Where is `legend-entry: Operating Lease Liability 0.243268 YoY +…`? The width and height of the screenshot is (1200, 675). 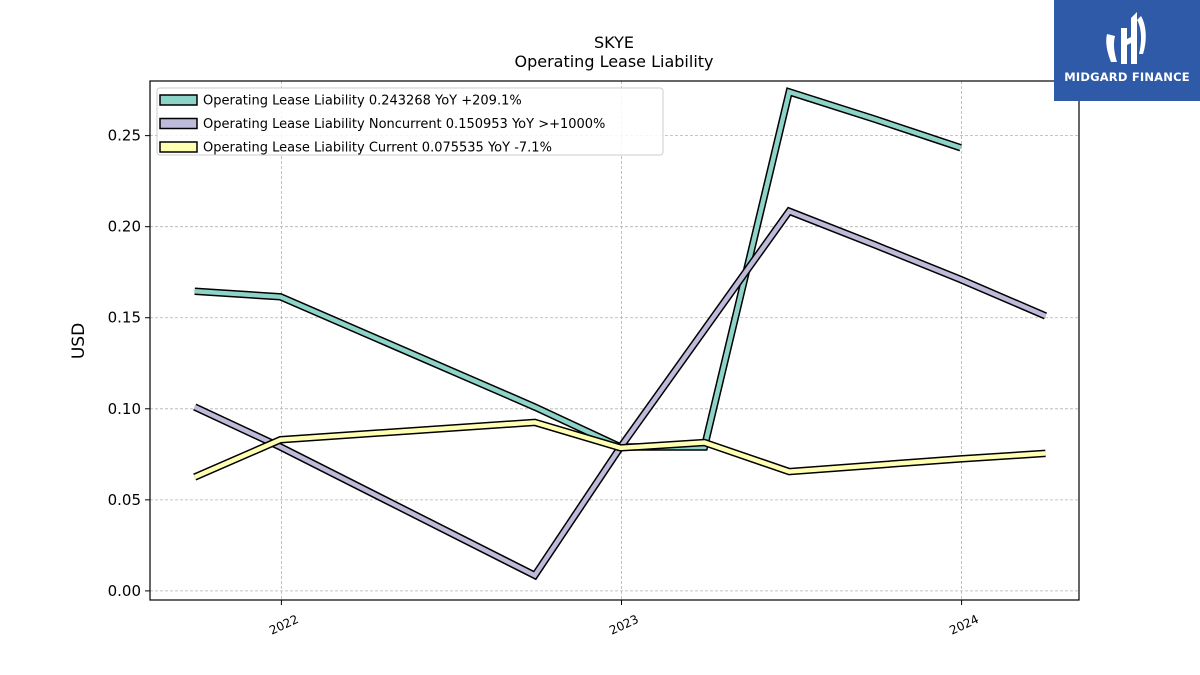 legend-entry: Operating Lease Liability 0.243268 YoY +… is located at coordinates (362, 101).